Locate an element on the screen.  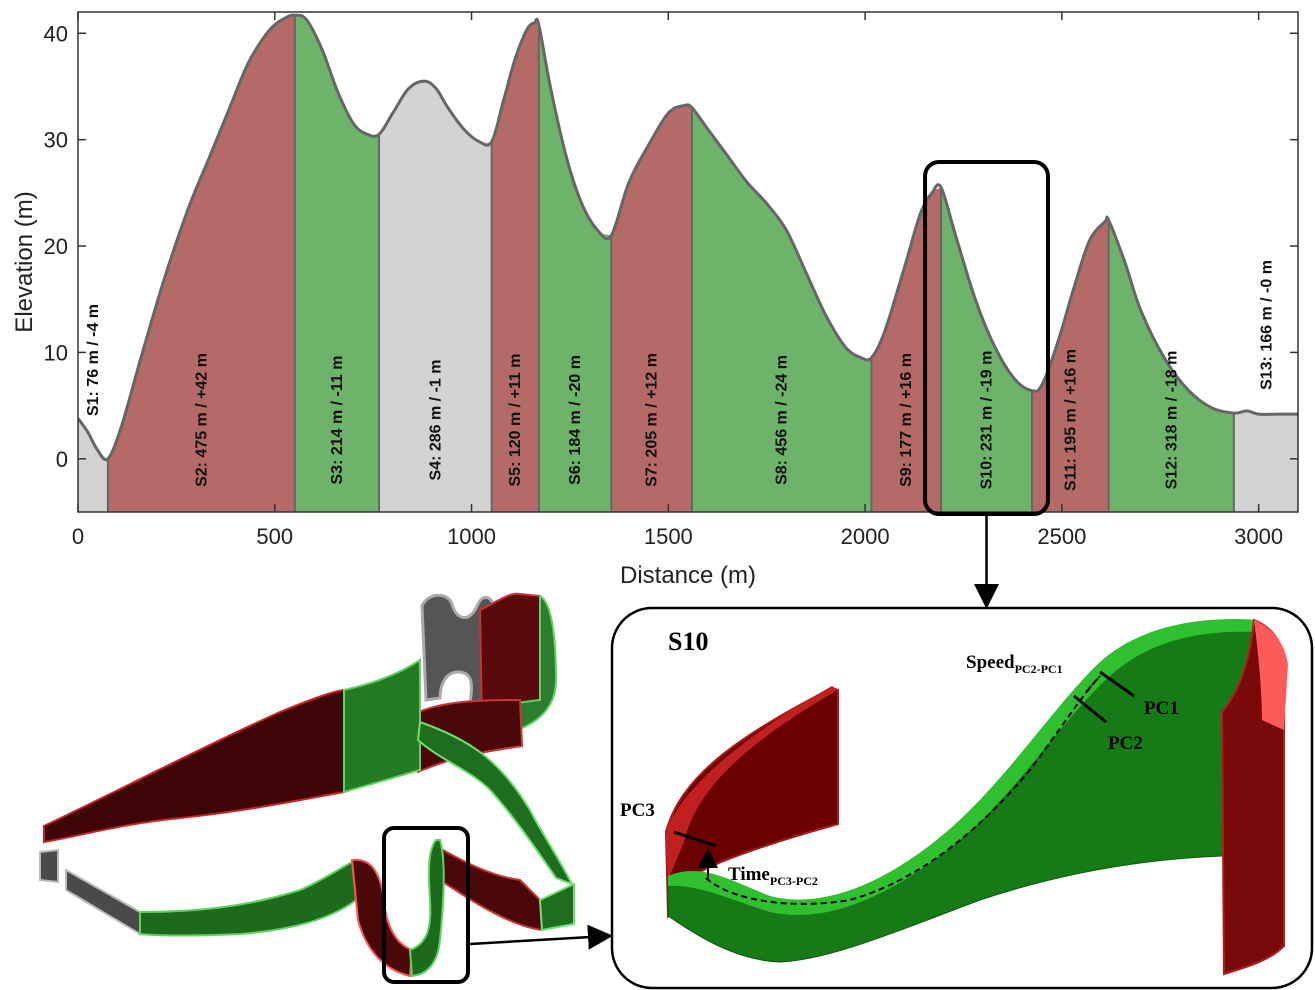
track-gray-base is located at coordinates (90, 892).